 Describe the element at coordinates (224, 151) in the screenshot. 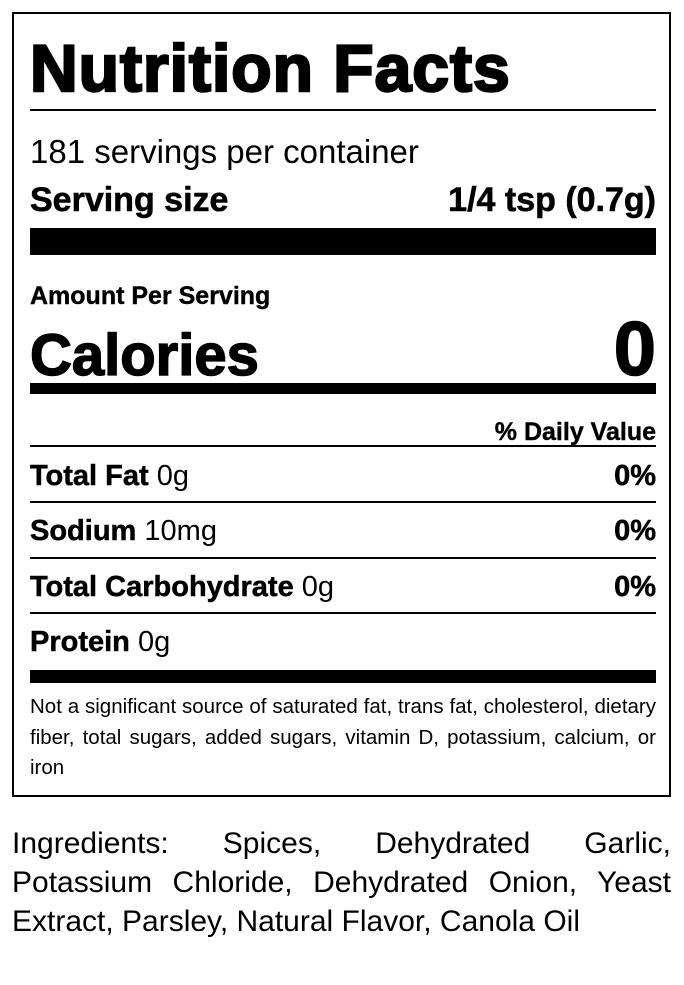

I see `servings-per-container: 181 servings per container` at that location.